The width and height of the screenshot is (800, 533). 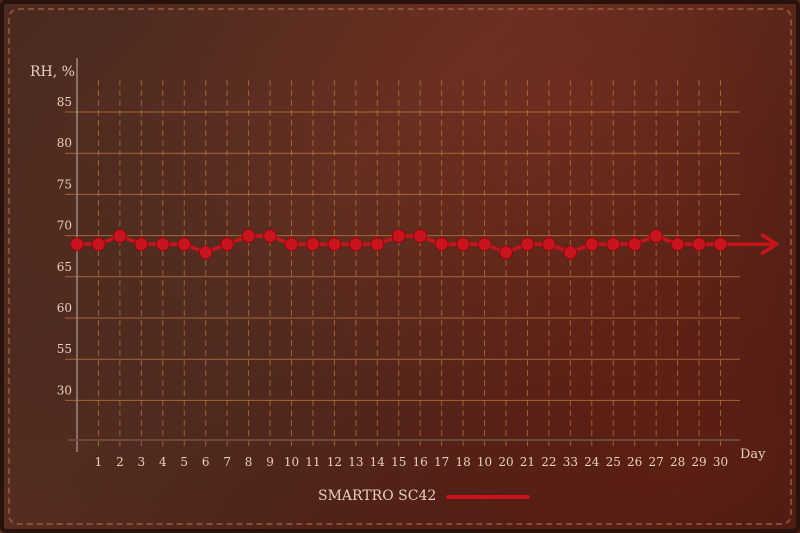 I want to click on x-tick-label: 33, so click(x=570, y=462).